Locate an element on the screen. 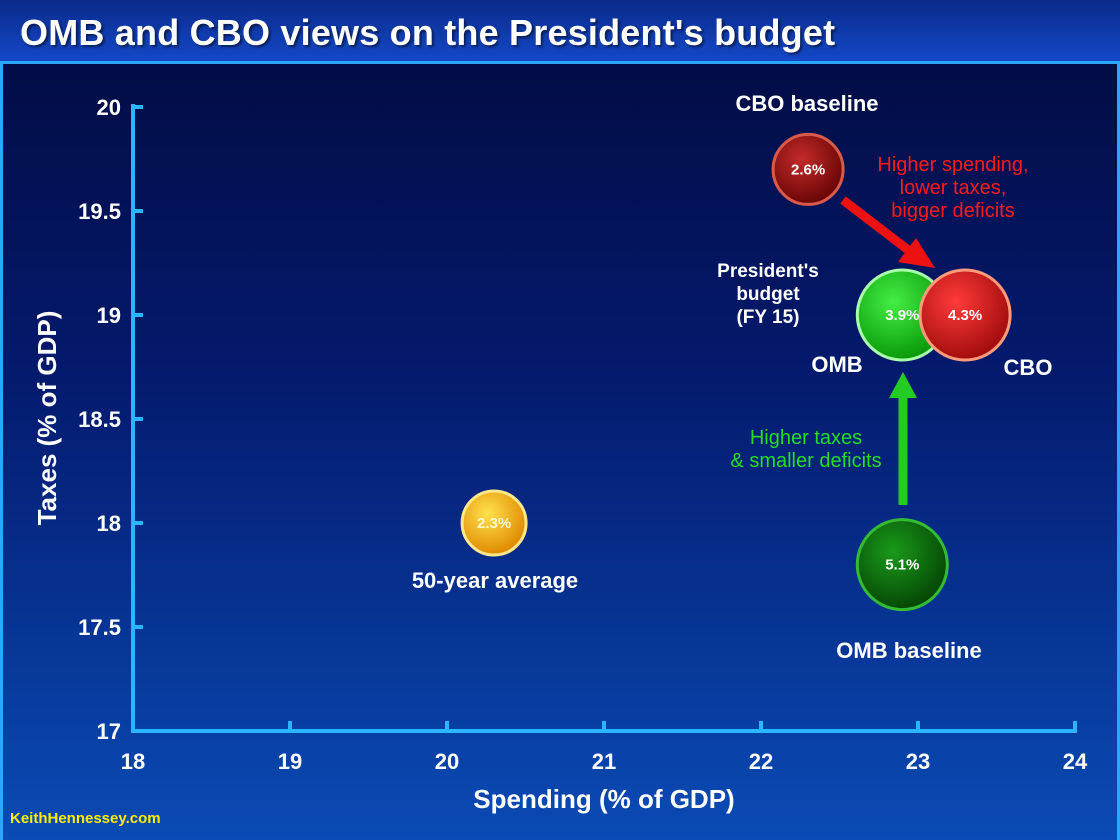  point-cbo is located at coordinates (965, 315).